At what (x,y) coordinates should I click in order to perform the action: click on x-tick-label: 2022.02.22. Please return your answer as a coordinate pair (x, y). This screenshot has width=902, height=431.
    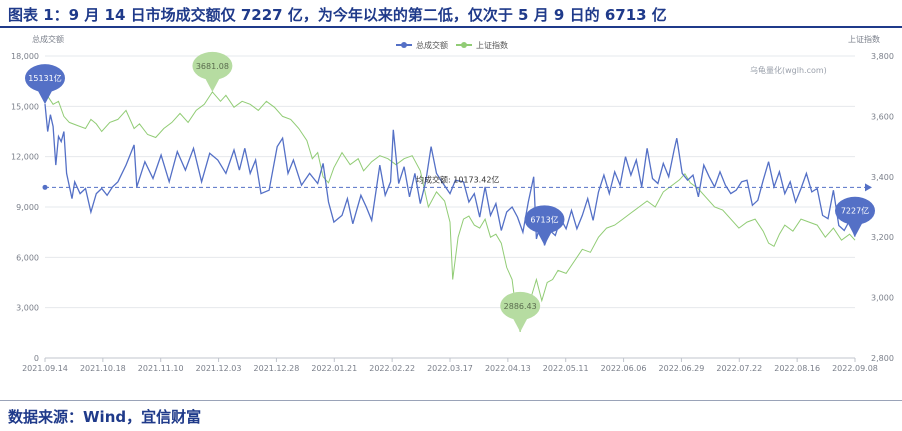
    Looking at the image, I should click on (392, 368).